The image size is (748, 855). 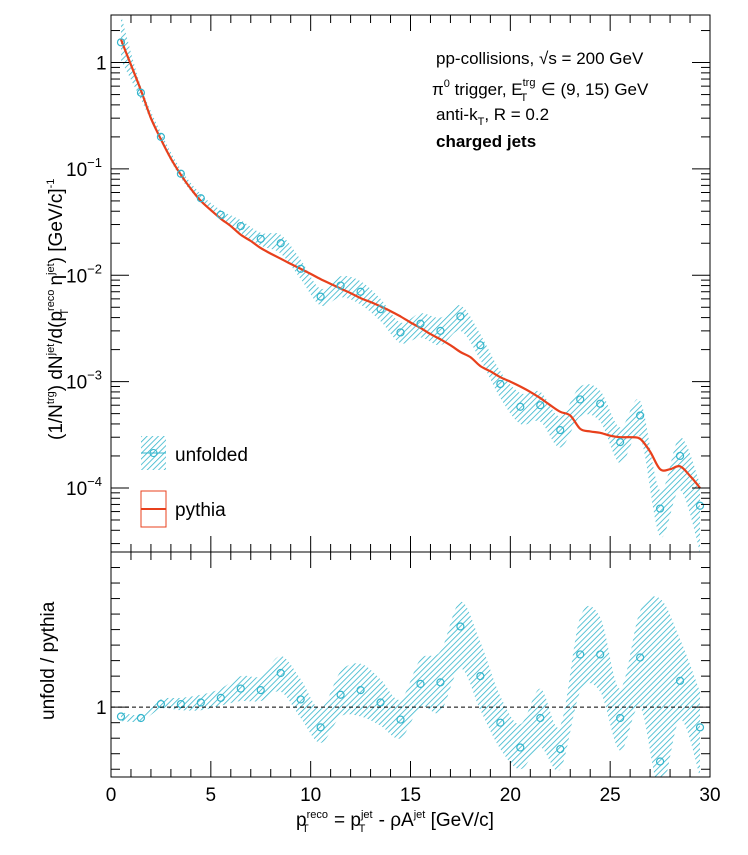 I want to click on x-tick-label: 30, so click(x=709, y=795).